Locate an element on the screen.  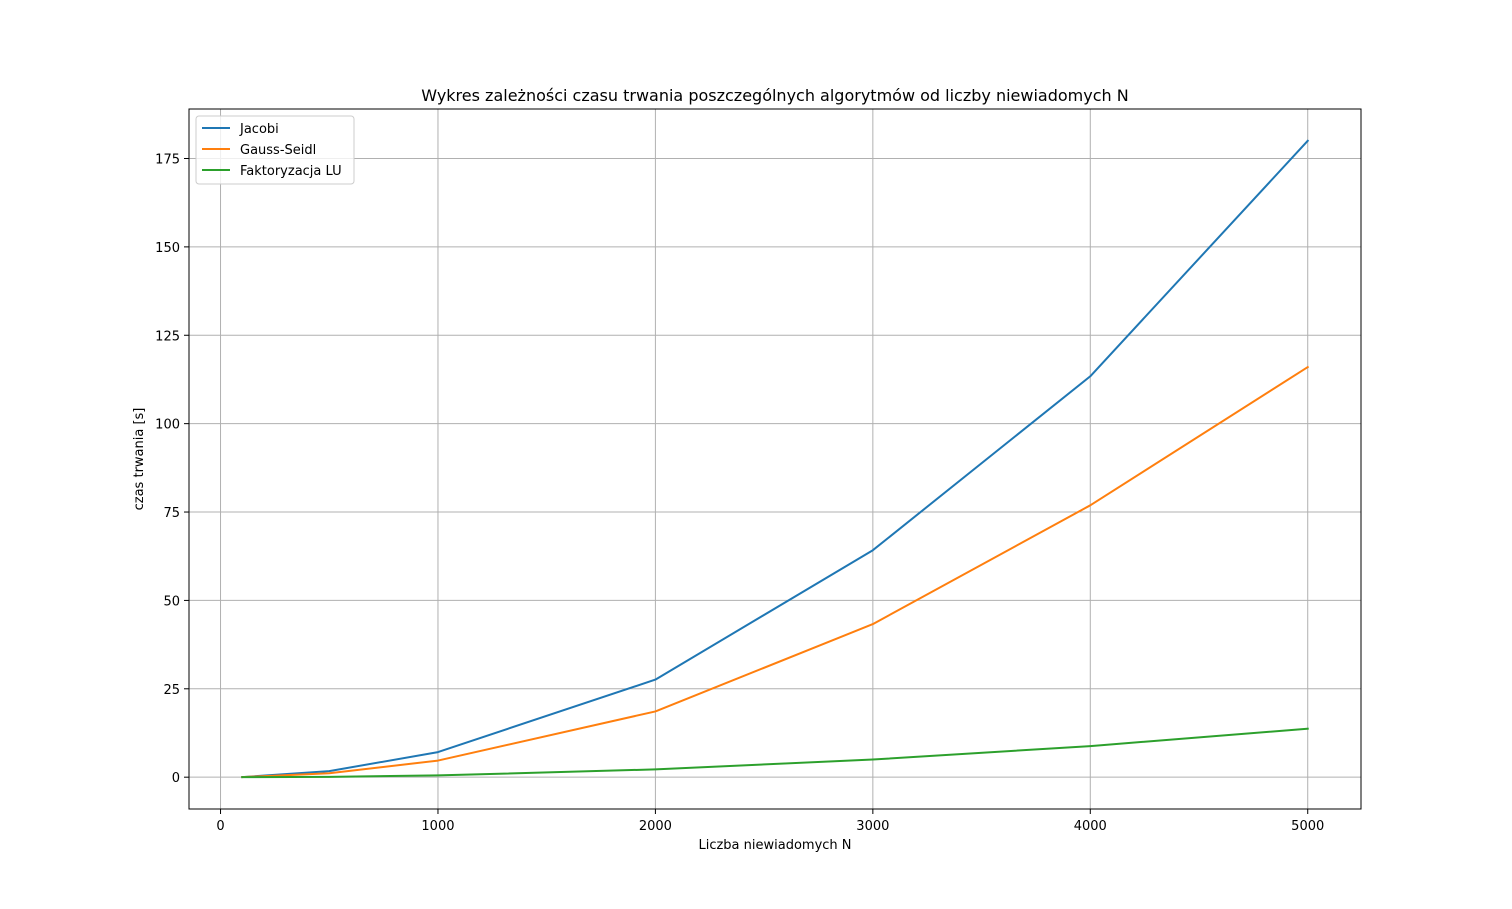
legend-box is located at coordinates (275, 150).